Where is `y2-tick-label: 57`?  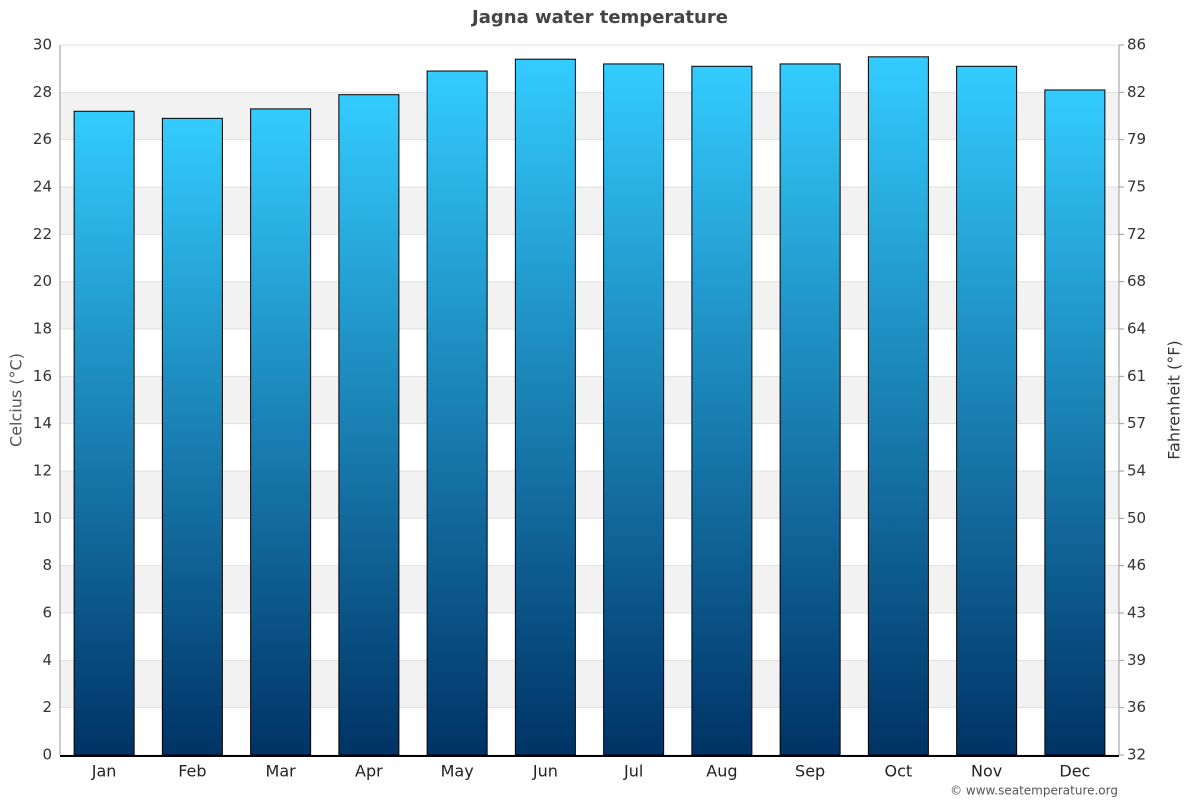
y2-tick-label: 57 is located at coordinates (1136, 423).